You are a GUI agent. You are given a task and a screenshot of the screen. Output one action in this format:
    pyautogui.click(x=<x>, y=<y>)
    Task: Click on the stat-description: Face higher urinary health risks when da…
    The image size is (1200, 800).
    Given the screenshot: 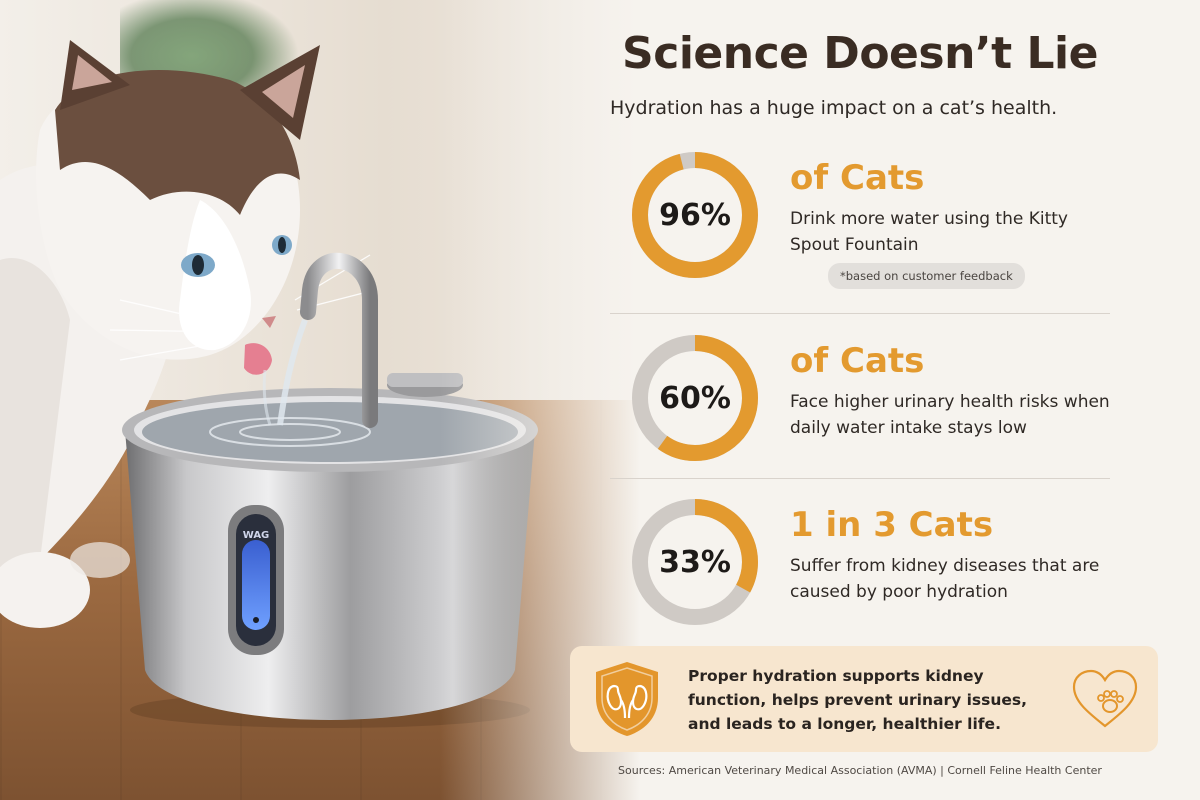 What is the action you would take?
    pyautogui.click(x=950, y=415)
    